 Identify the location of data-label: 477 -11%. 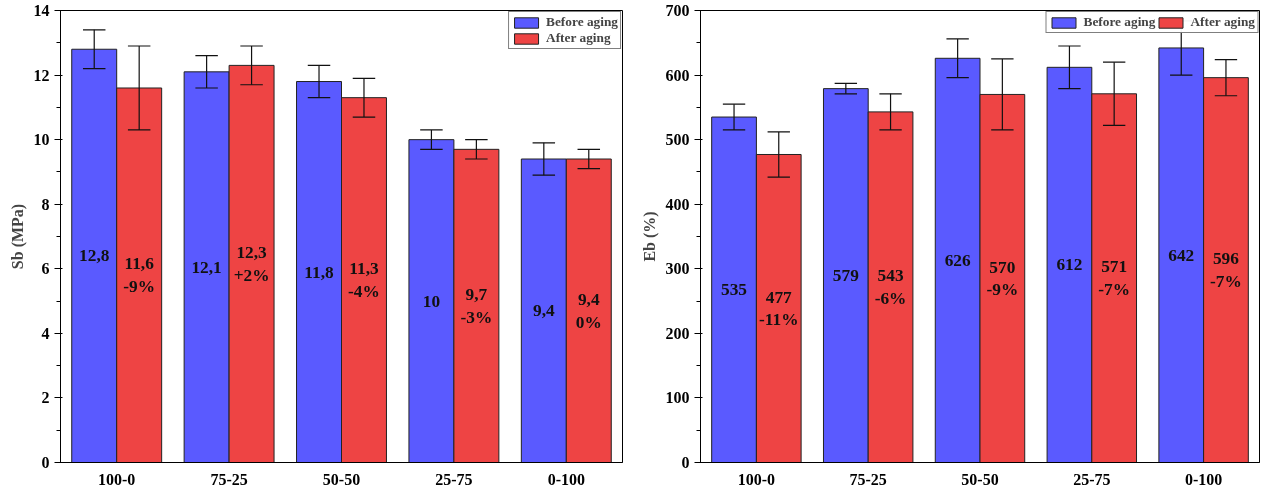
(779, 308).